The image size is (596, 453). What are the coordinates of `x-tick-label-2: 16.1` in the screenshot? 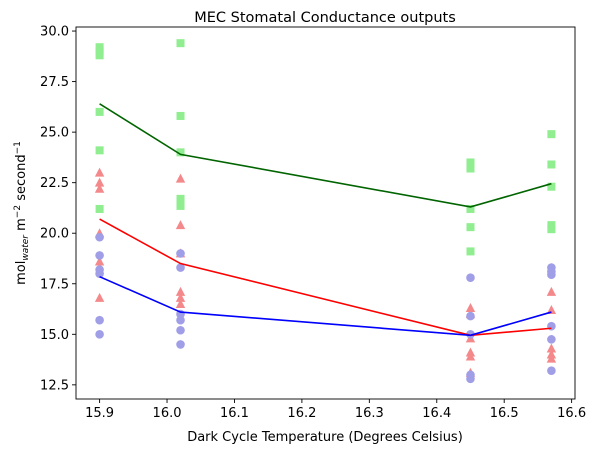 It's located at (234, 413).